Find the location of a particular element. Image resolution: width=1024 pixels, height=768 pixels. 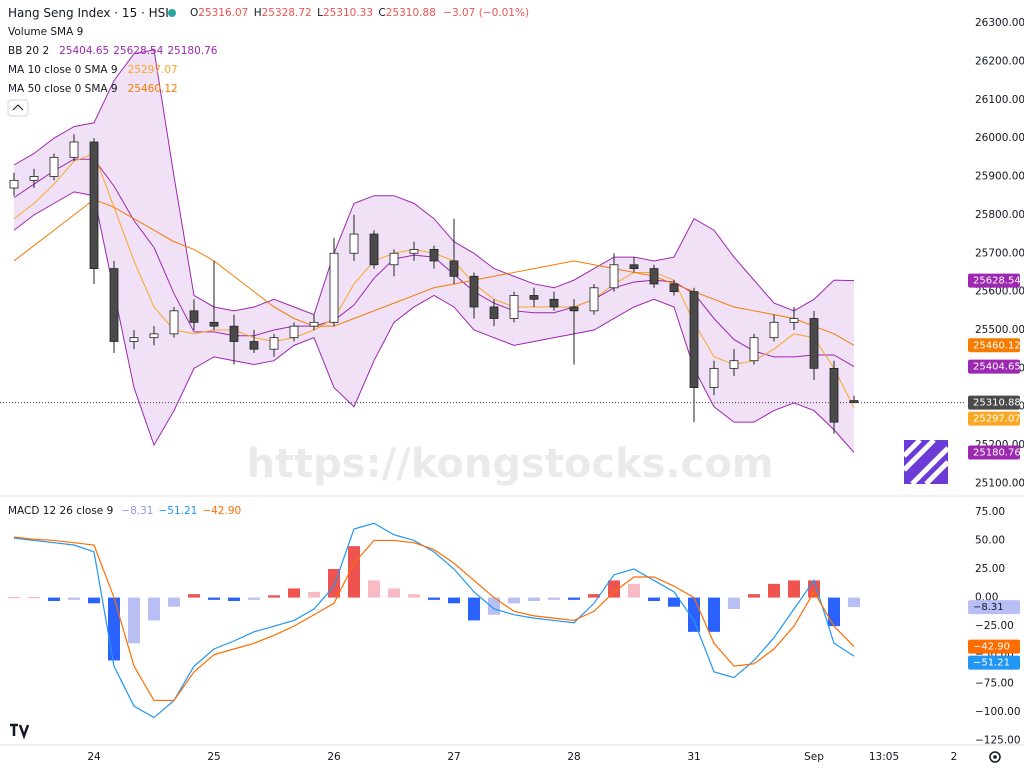

price-tag-label: 25310.88 is located at coordinates (997, 403).